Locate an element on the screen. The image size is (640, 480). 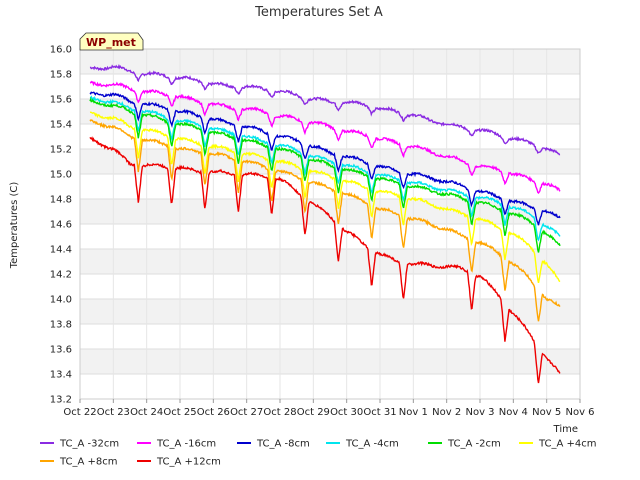
y-tick-label: 15.2 is located at coordinates (61, 150).